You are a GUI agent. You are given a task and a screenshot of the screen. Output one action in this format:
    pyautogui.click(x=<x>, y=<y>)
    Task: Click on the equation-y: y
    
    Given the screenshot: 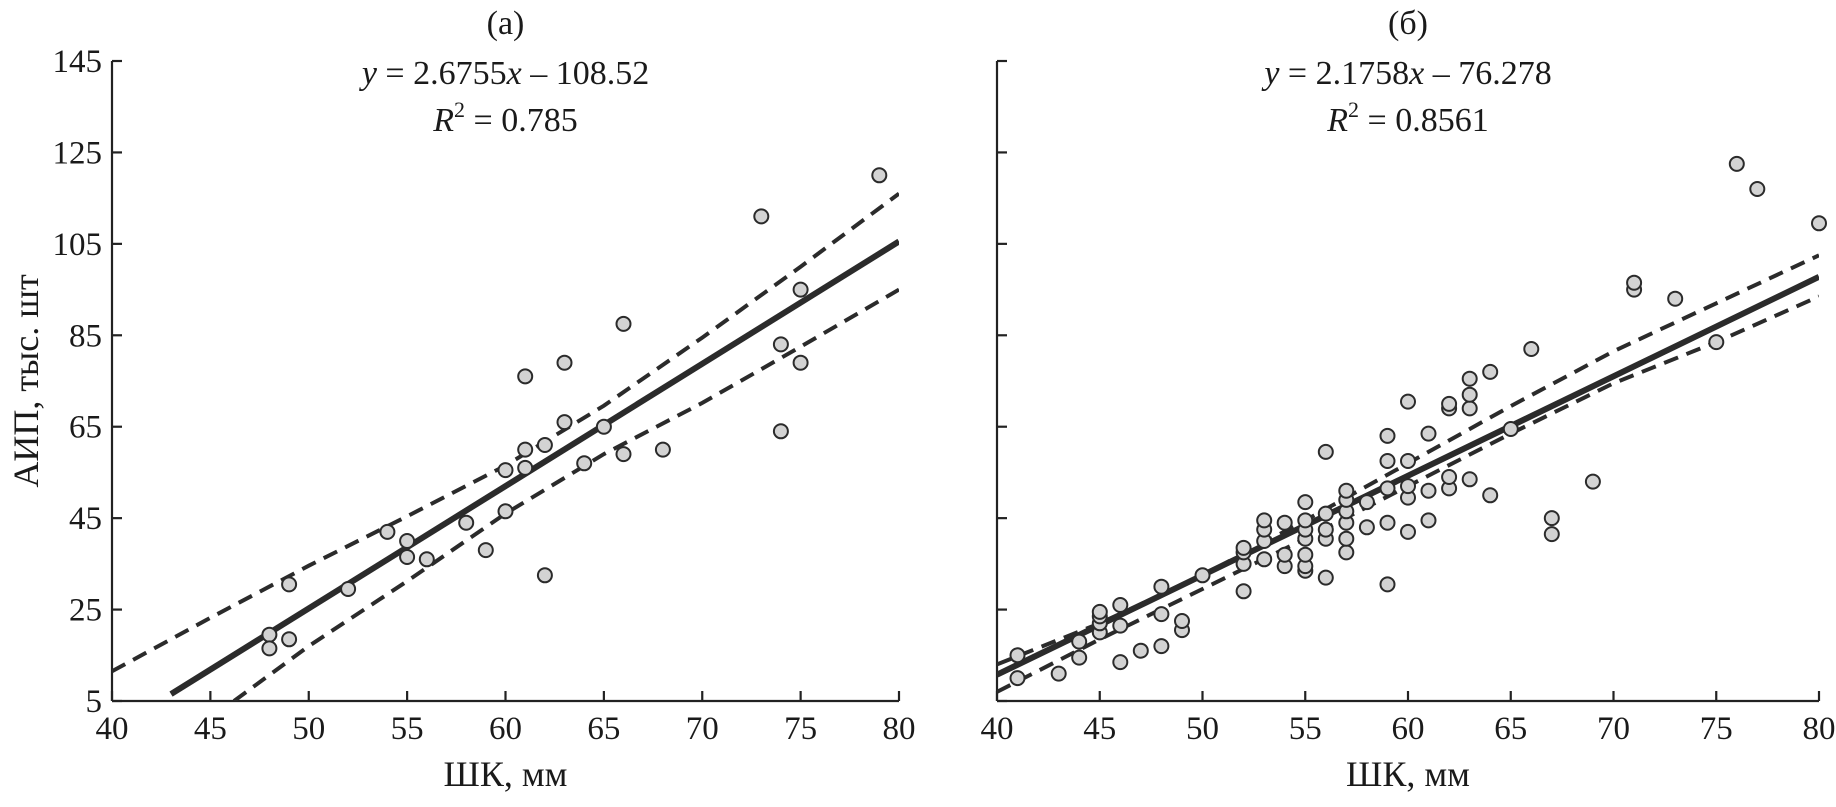 What is the action you would take?
    pyautogui.click(x=368, y=73)
    